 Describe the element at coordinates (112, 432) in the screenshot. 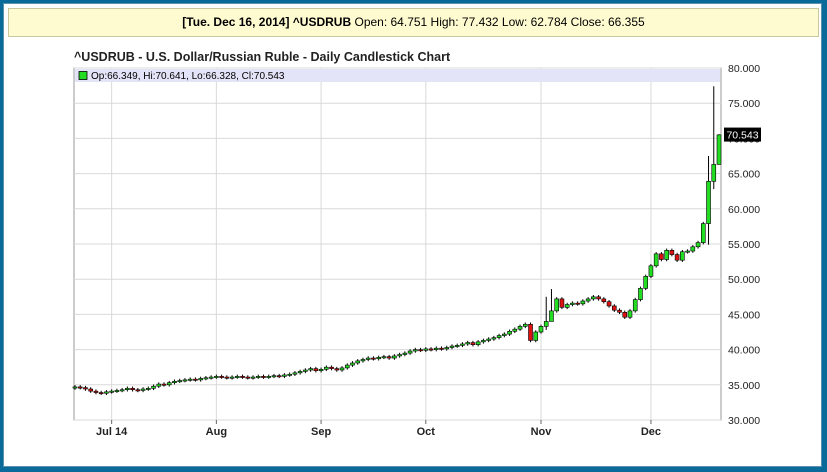

I see `x-tick-label: Jul 14` at that location.